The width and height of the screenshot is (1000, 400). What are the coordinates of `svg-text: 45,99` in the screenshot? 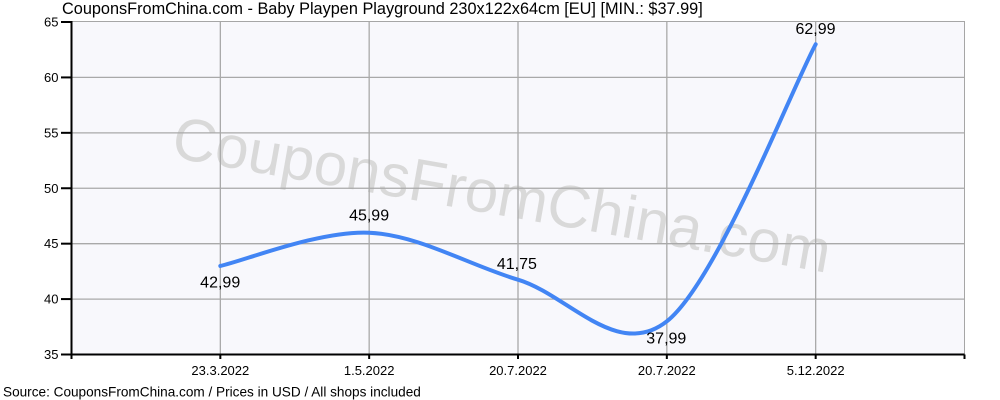 It's located at (369, 216).